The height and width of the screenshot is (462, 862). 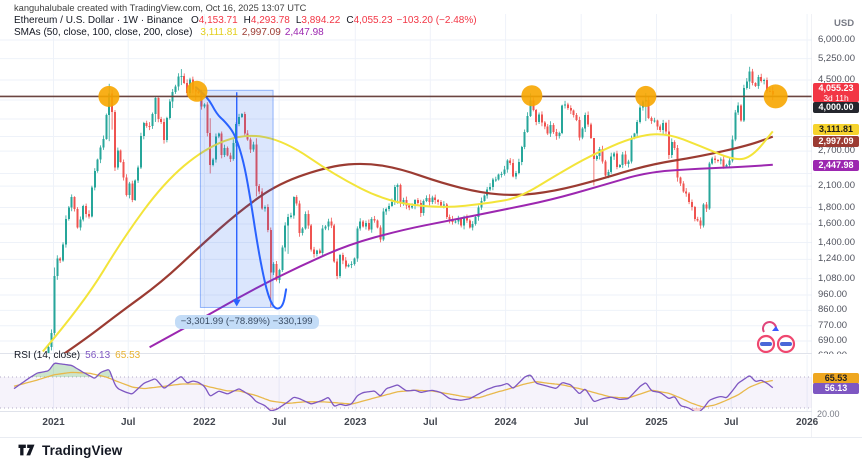 What do you see at coordinates (128, 355) in the screenshot?
I see `rsi-ma-value: 65.53` at bounding box center [128, 355].